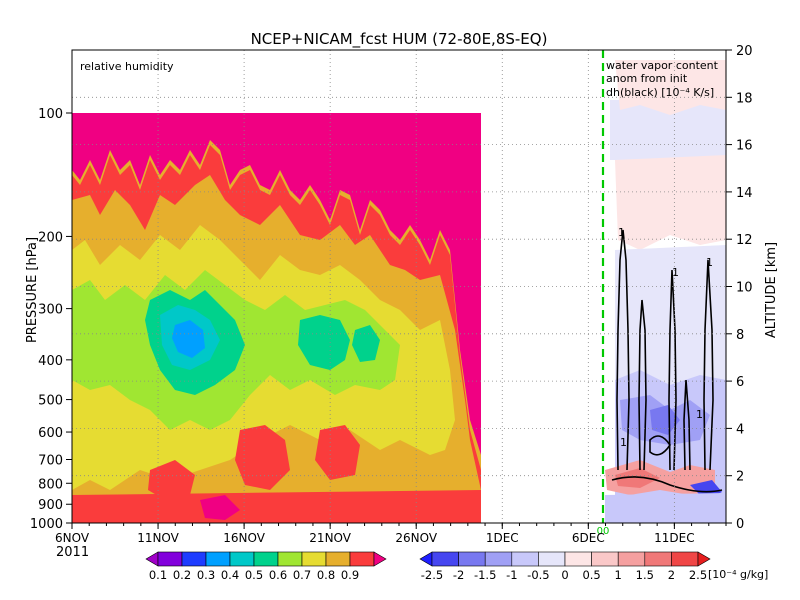 This screenshot has width=800, height=600. What do you see at coordinates (564, 575) in the screenshot?
I see `colorbar-label: 0` at bounding box center [564, 575].